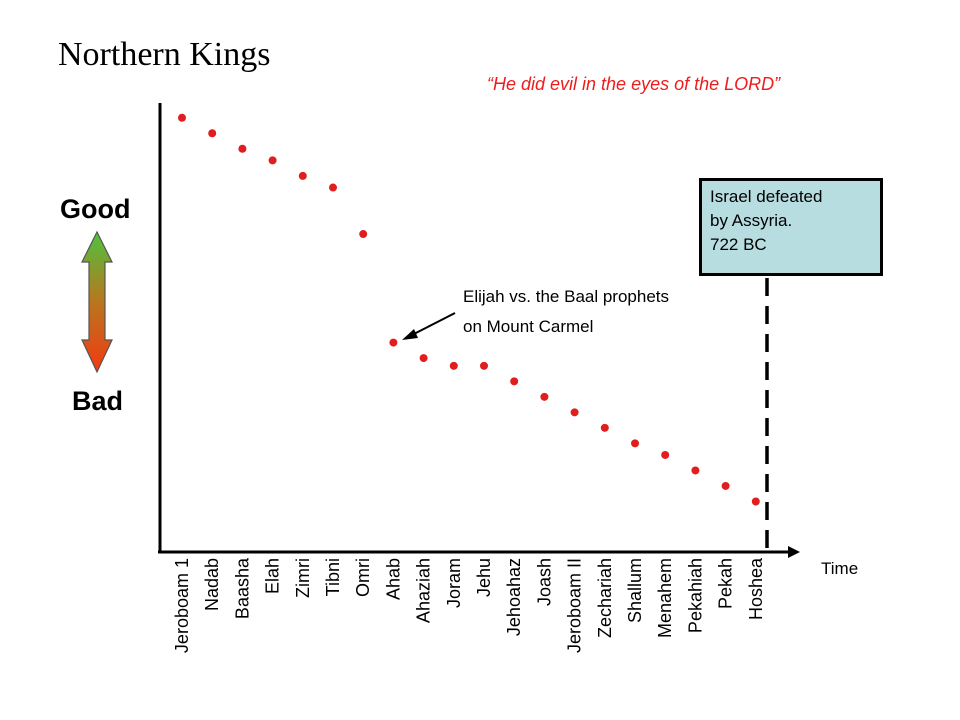 This screenshot has width=960, height=720. What do you see at coordinates (98, 401) in the screenshot?
I see `bad-label: Bad` at bounding box center [98, 401].